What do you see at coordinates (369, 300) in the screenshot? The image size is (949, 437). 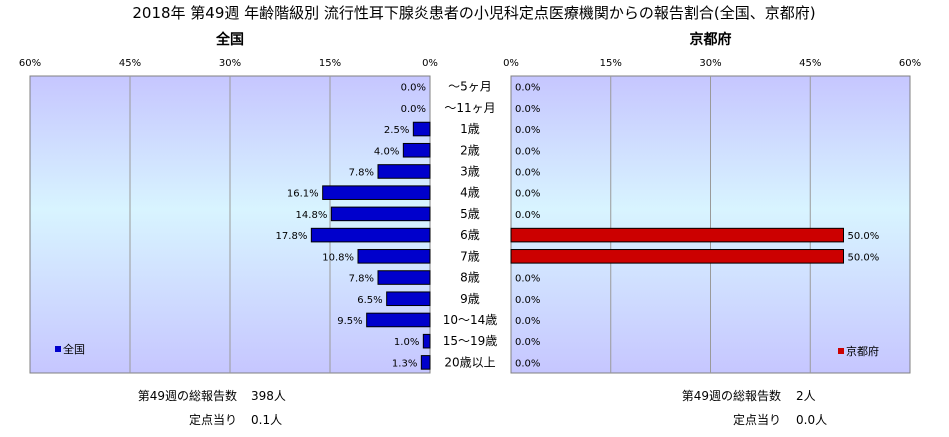 I see `data-label-left: 6.5%` at bounding box center [369, 300].